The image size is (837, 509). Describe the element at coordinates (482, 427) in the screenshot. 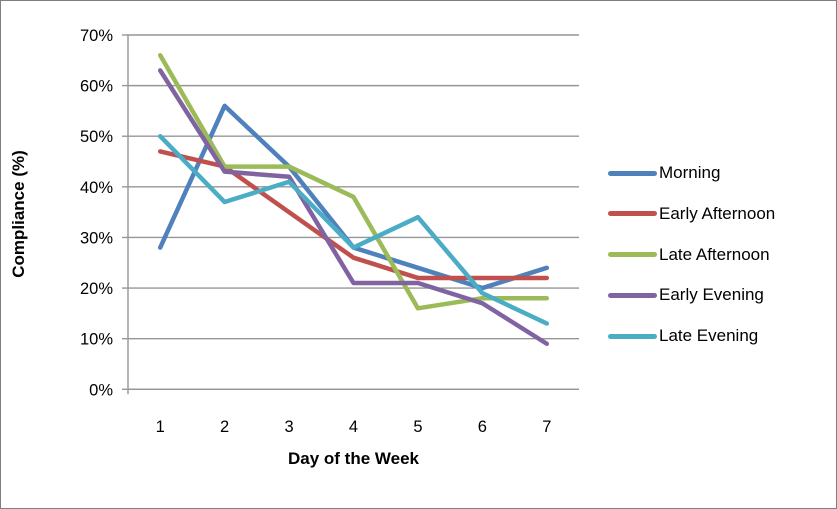

I see `x-tick-label: 6` at that location.